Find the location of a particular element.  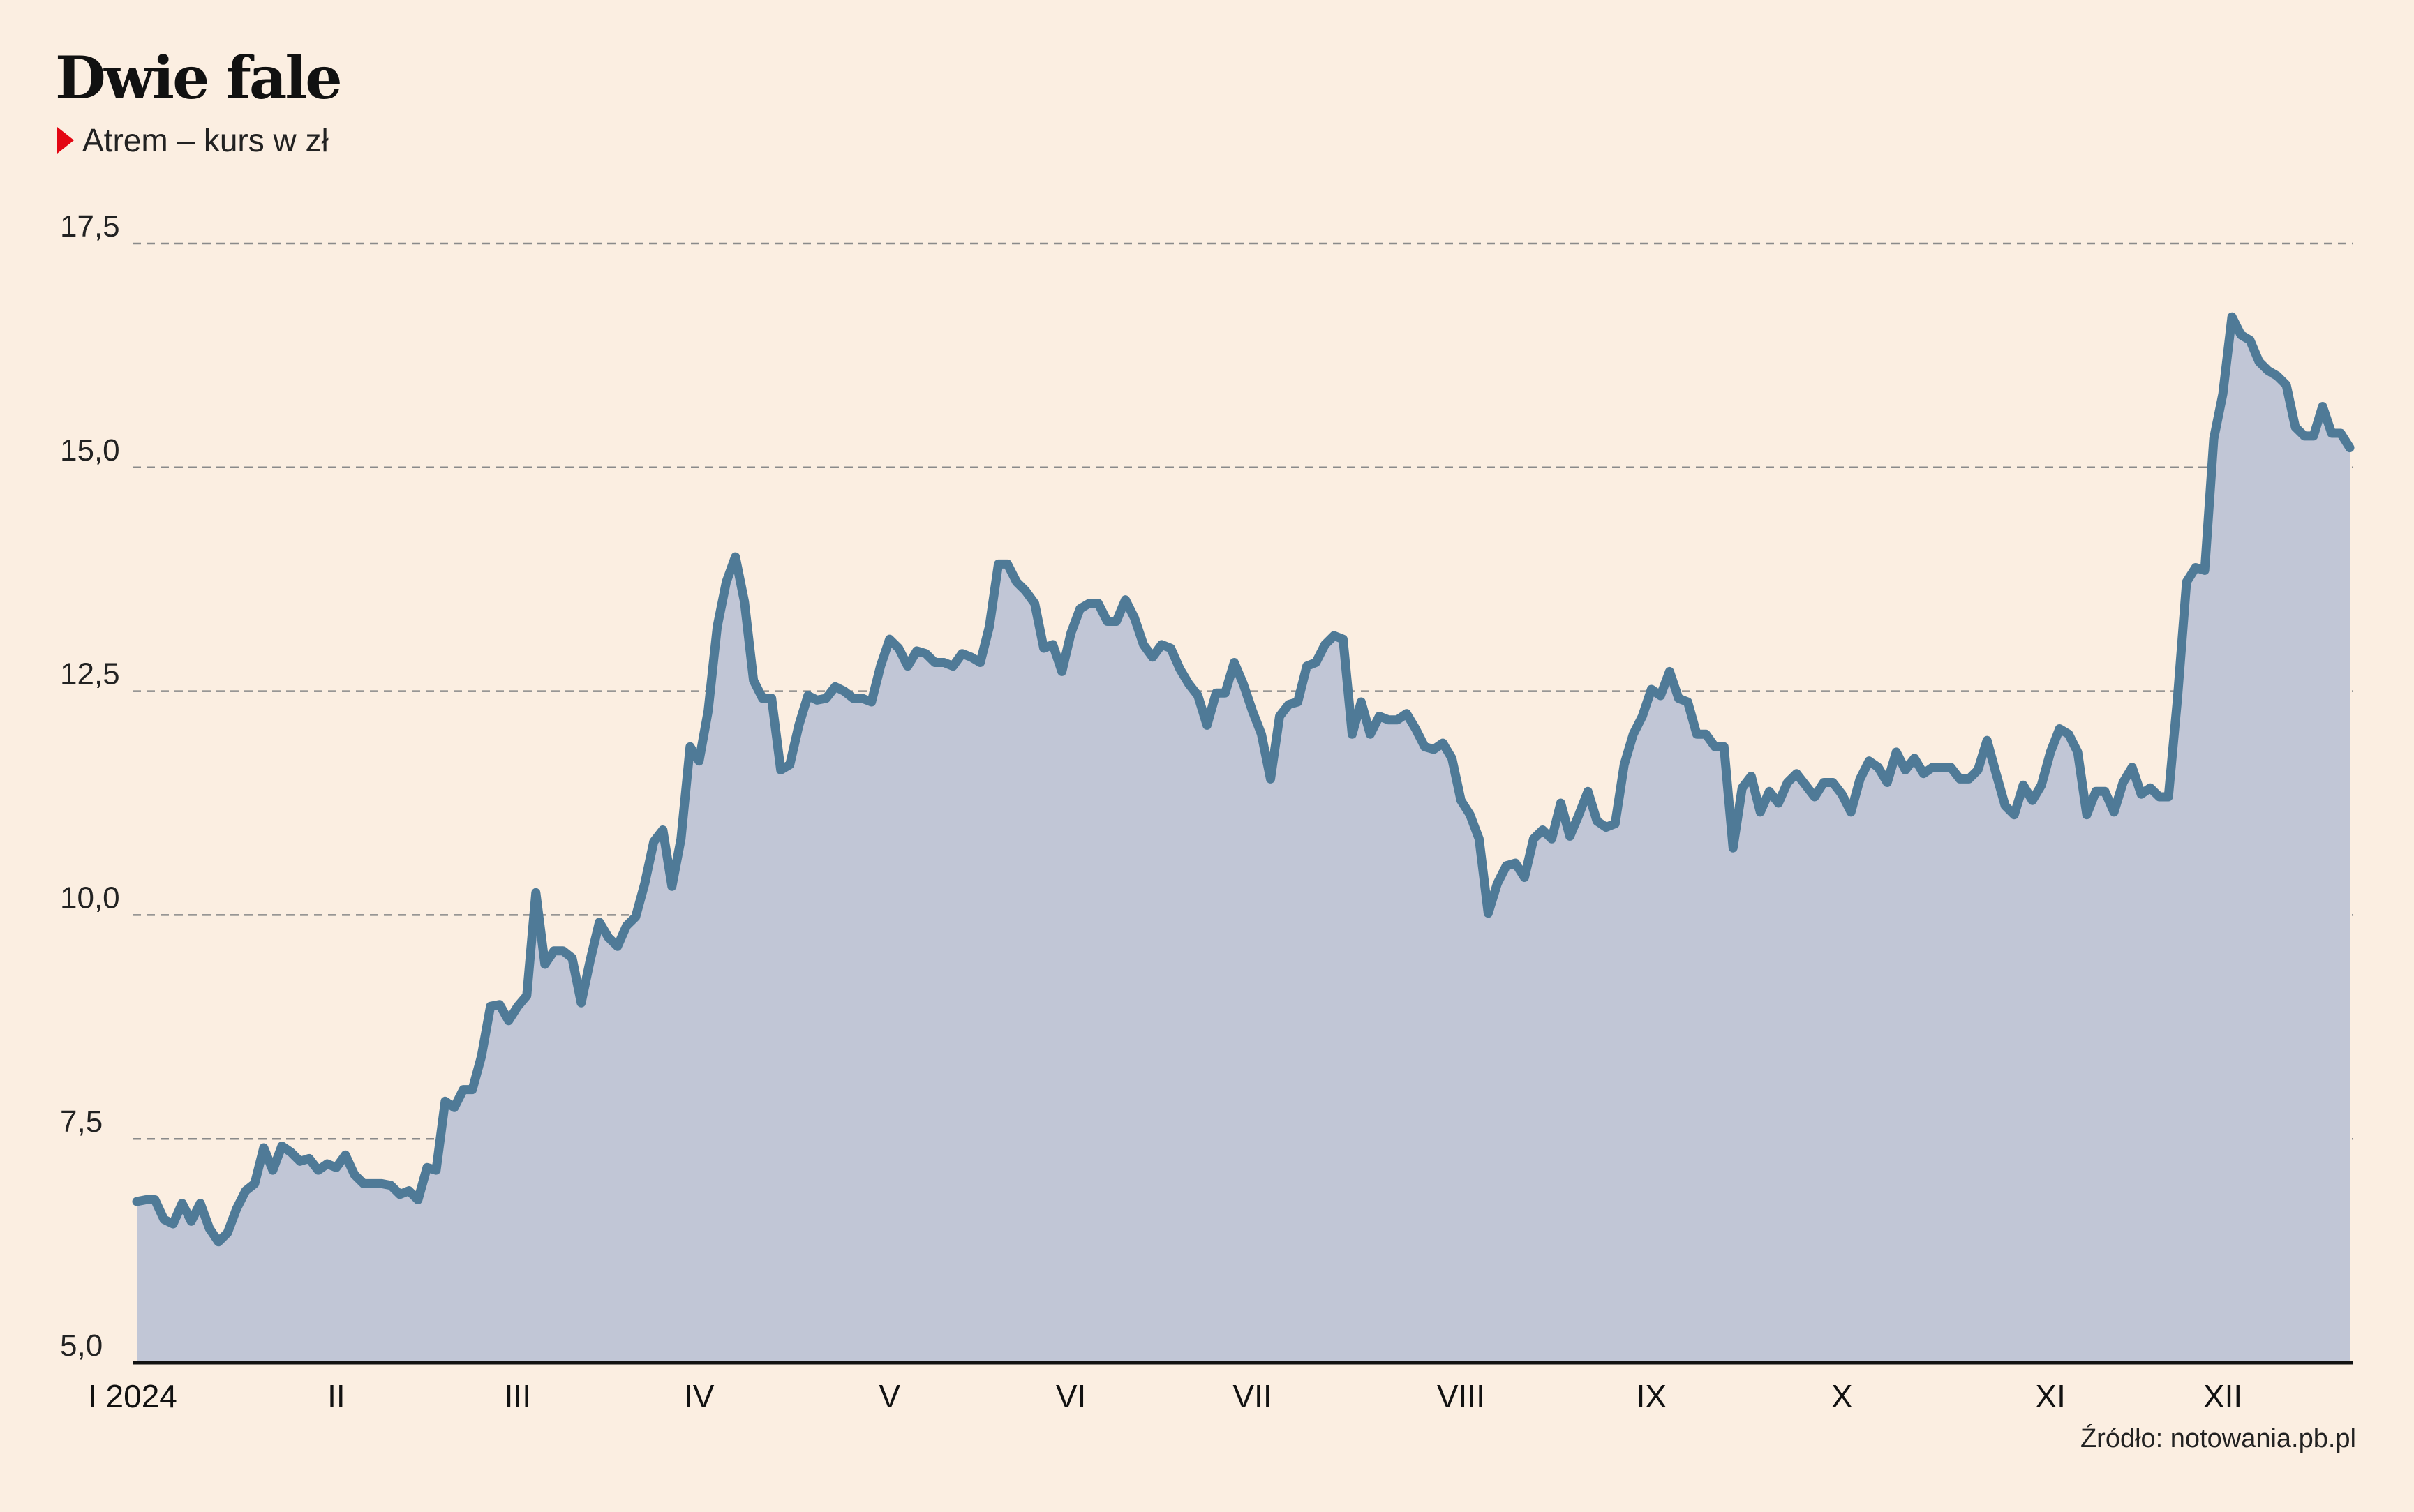

x-tick-label: IX is located at coordinates (1652, 1396).